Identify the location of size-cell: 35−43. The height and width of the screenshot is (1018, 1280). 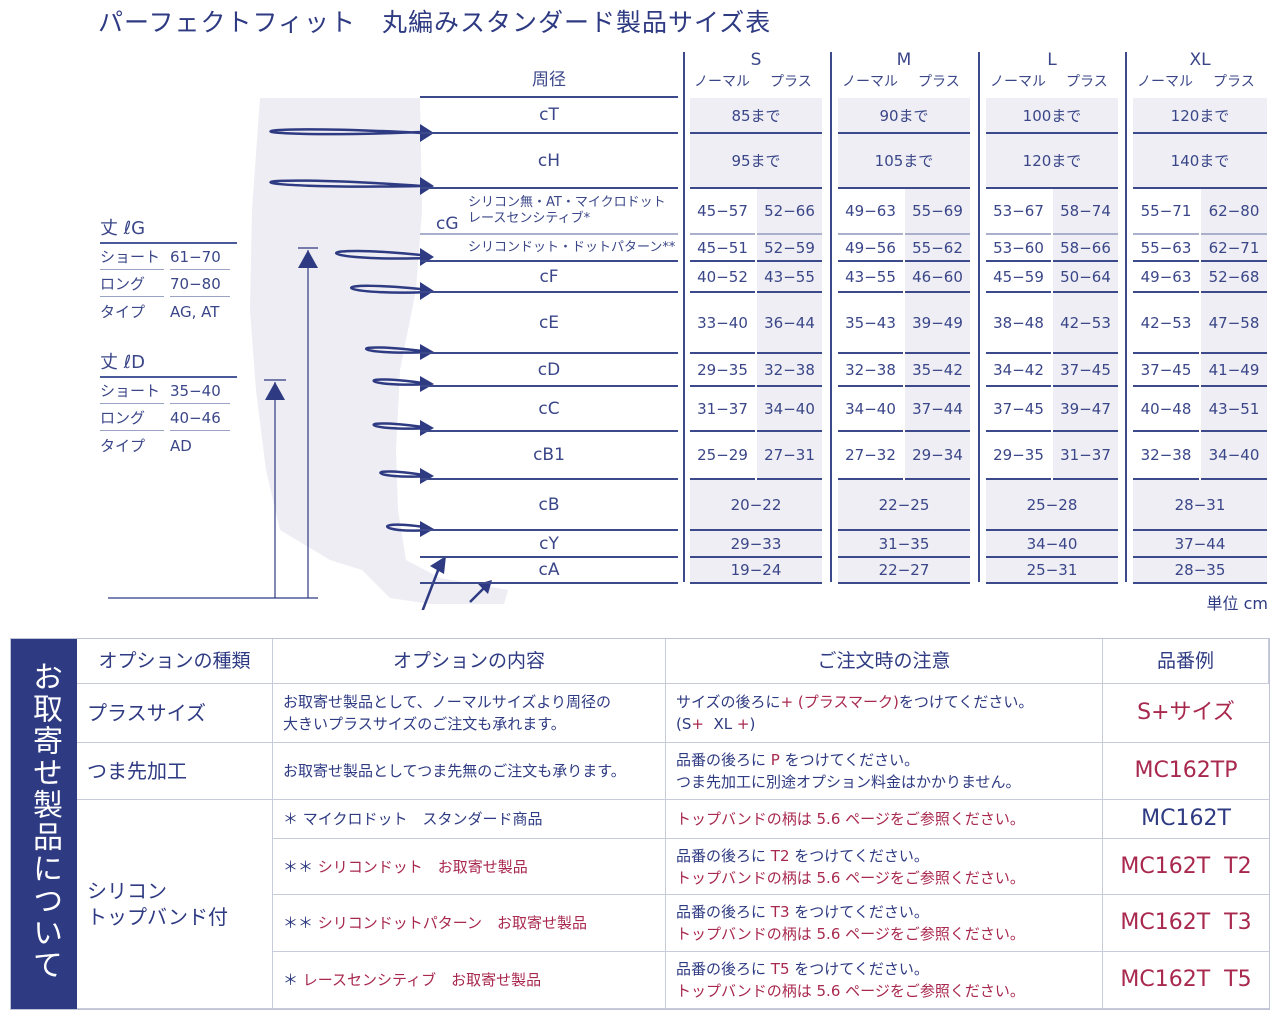
(870, 322).